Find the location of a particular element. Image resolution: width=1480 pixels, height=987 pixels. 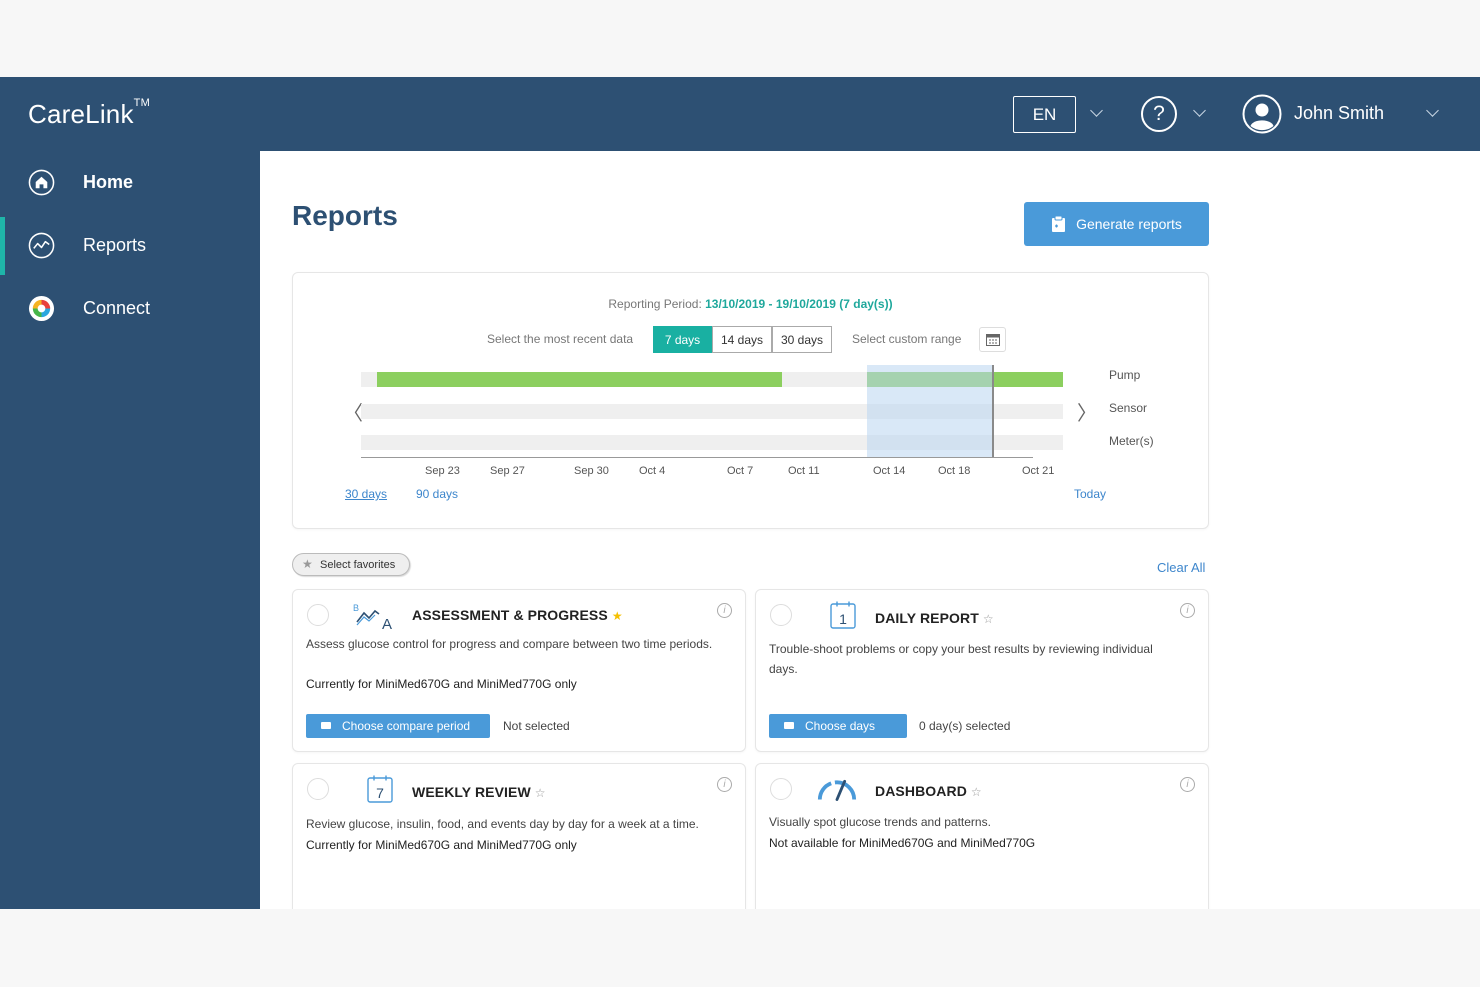

report-title-text: DAILY REPORT is located at coordinates (927, 618).